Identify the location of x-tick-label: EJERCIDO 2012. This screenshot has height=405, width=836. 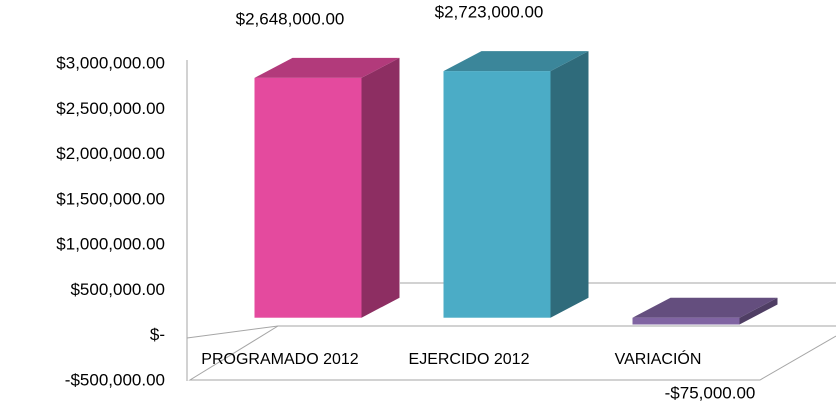
(469, 359).